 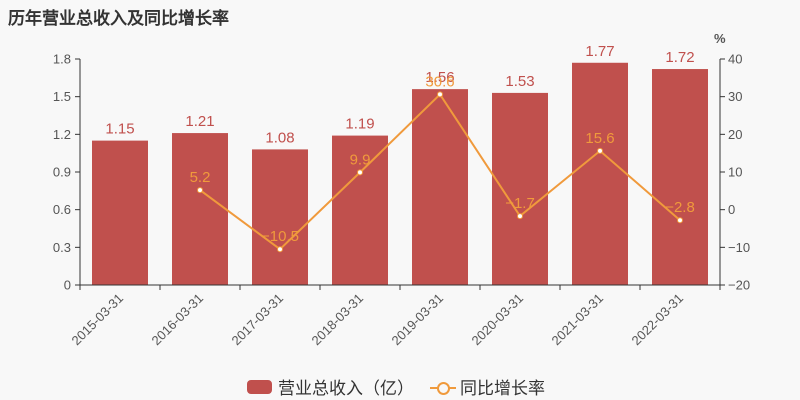 What do you see at coordinates (118, 19) in the screenshot?
I see `chart-title: 历年营业总收入及同比增长率` at bounding box center [118, 19].